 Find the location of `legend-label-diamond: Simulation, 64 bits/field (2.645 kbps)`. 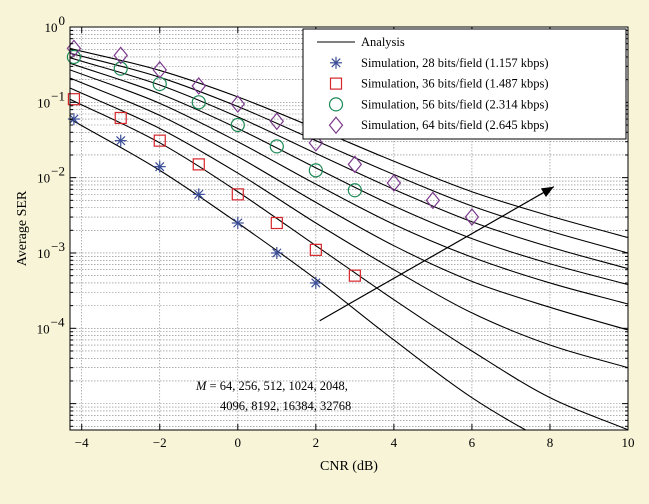

legend-label-diamond: Simulation, 64 bits/field (2.645 kbps) is located at coordinates (455, 125).